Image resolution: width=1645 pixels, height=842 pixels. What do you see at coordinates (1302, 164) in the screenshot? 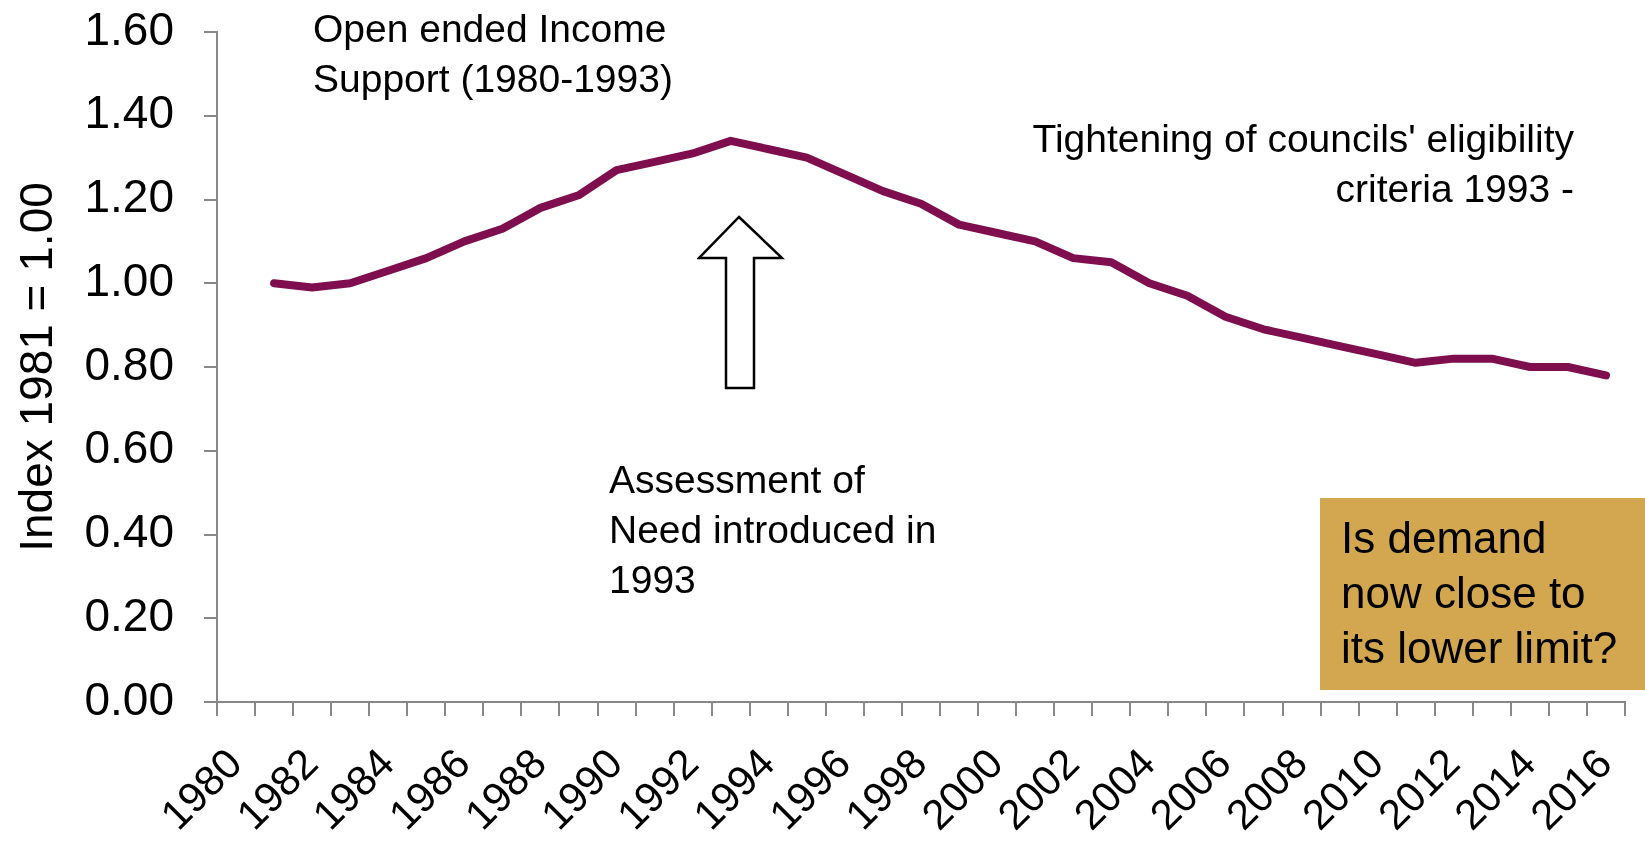
I see `annotation: Tightening of councils' eligibility criteria 1993 -` at bounding box center [1302, 164].